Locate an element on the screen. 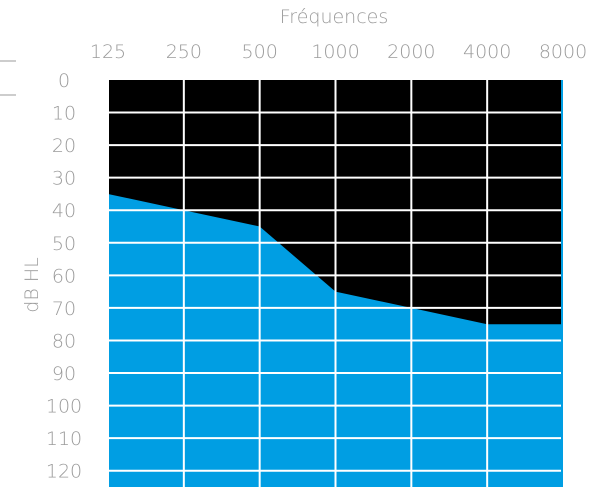 The height and width of the screenshot is (488, 608). y-tick-label-60: 60 is located at coordinates (64, 276).